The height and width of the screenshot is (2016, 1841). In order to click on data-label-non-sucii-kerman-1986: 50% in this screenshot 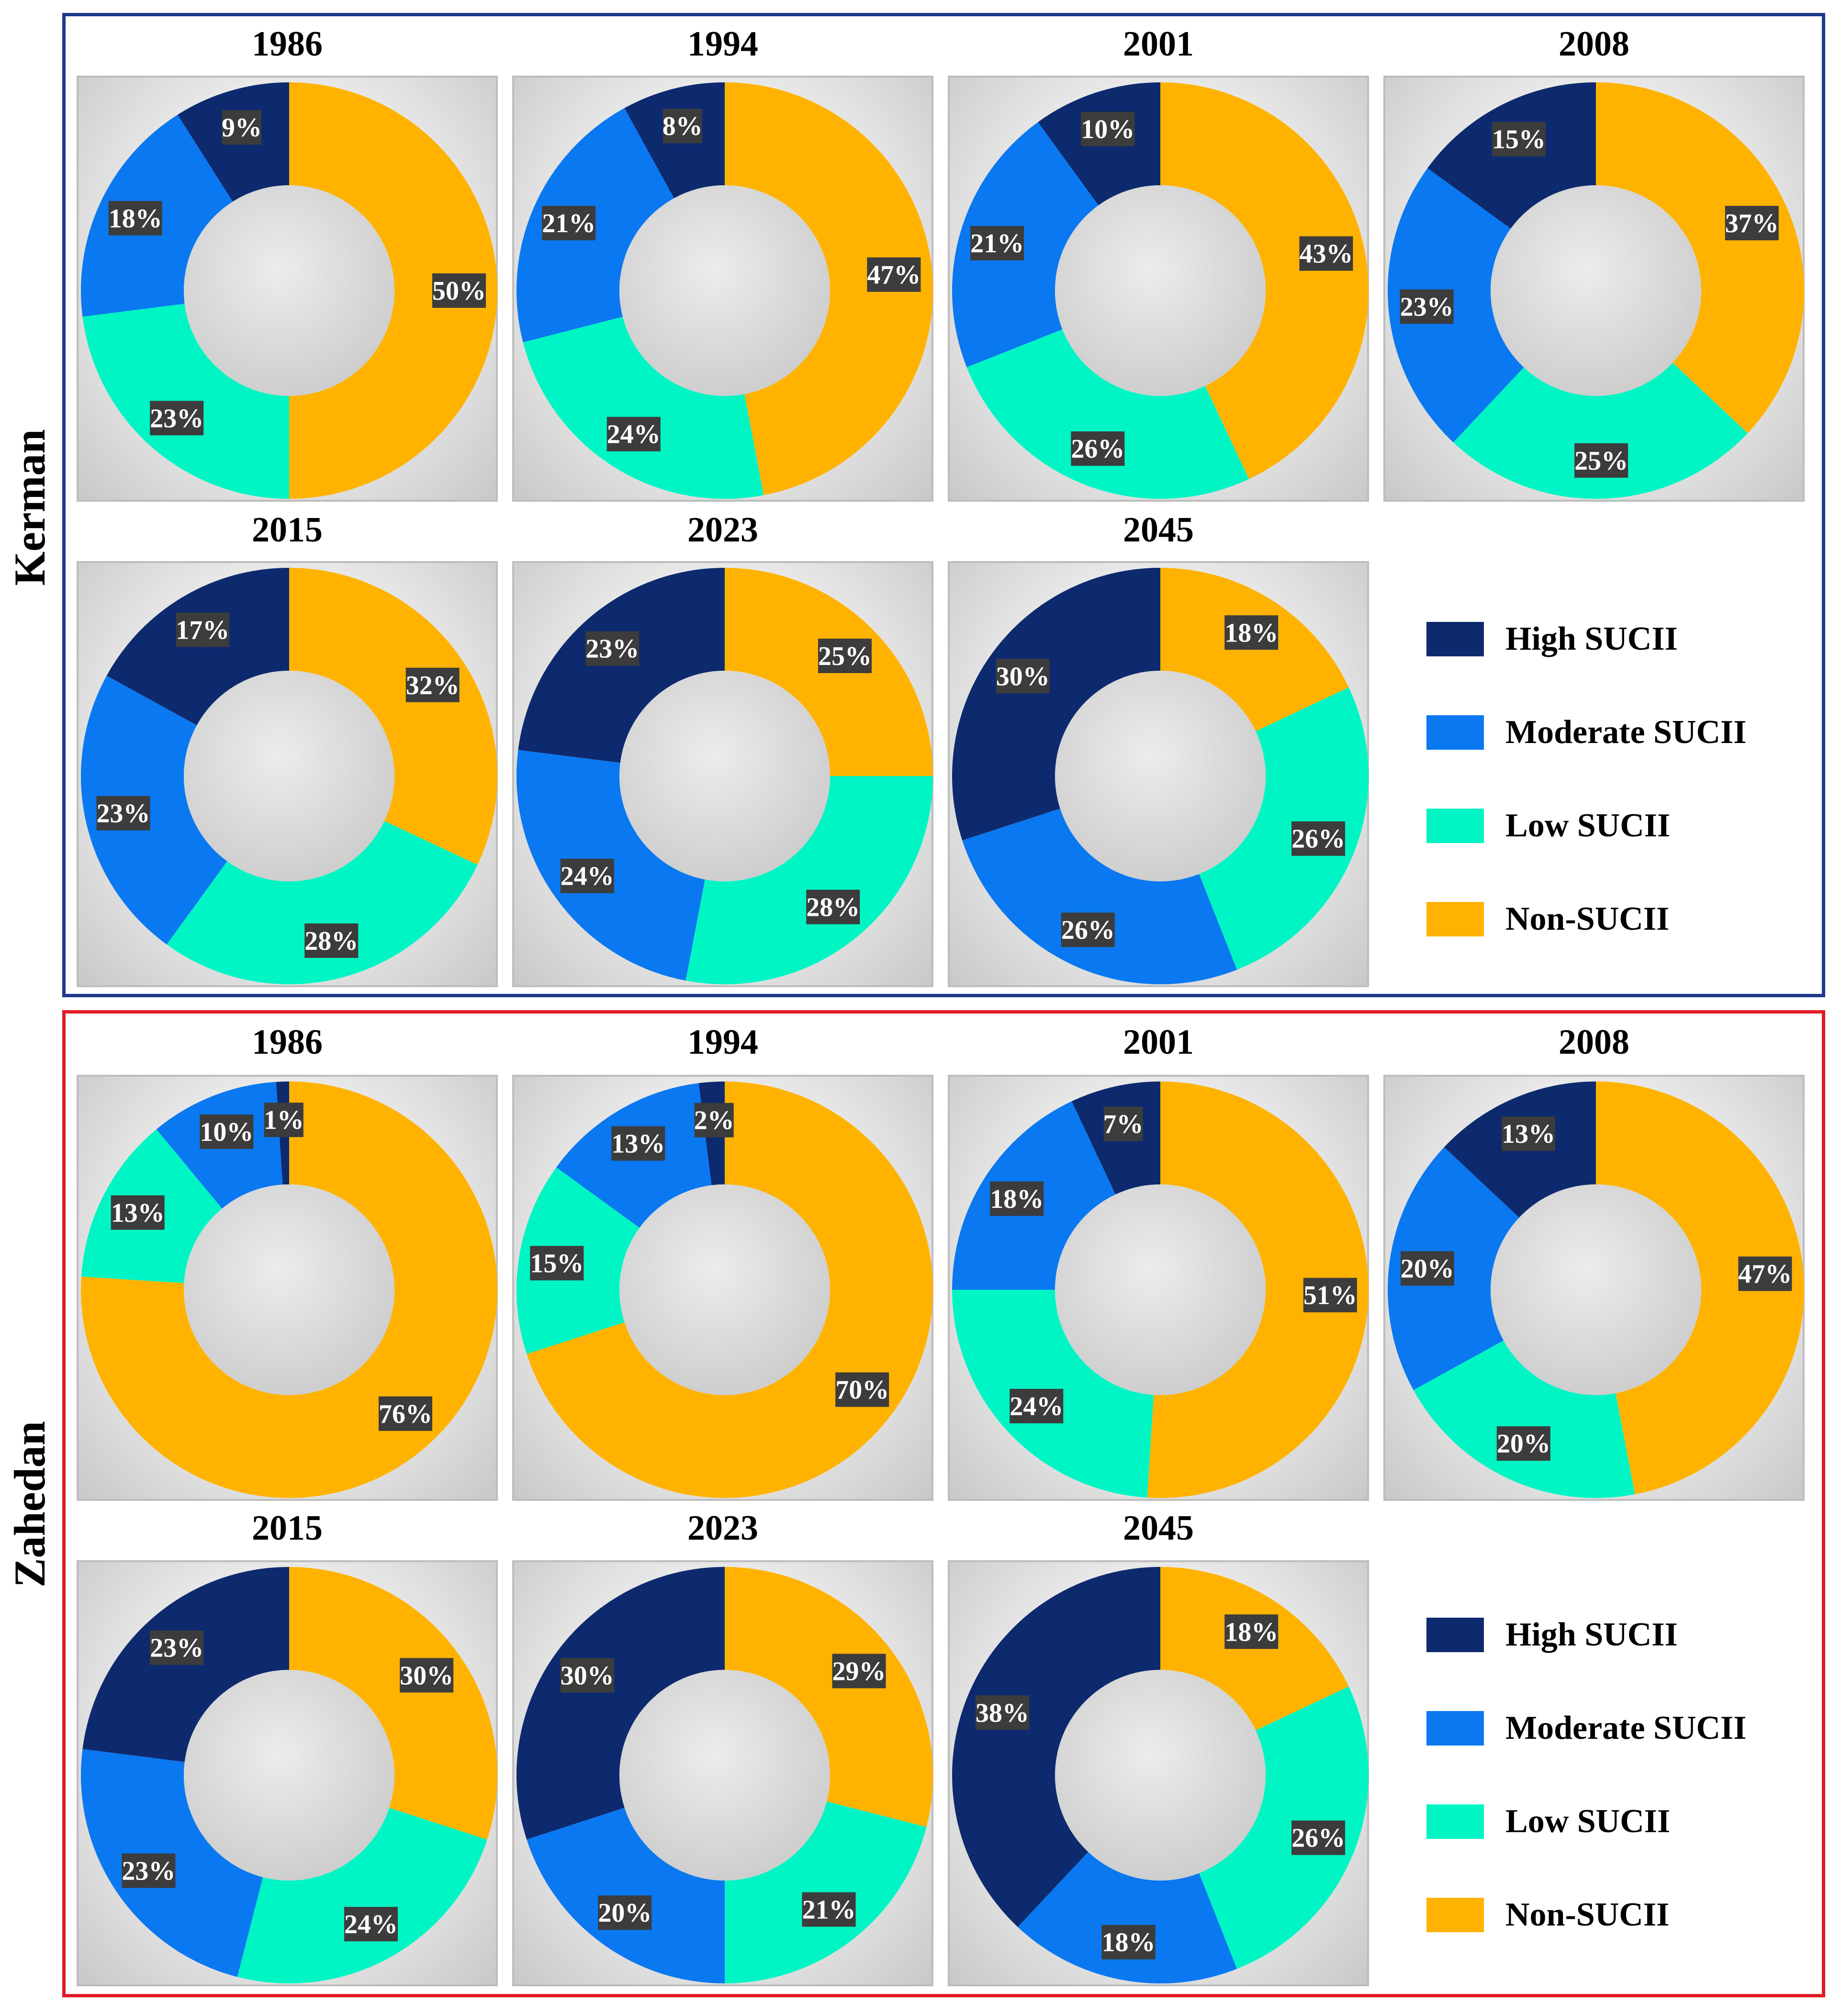, I will do `click(459, 291)`.